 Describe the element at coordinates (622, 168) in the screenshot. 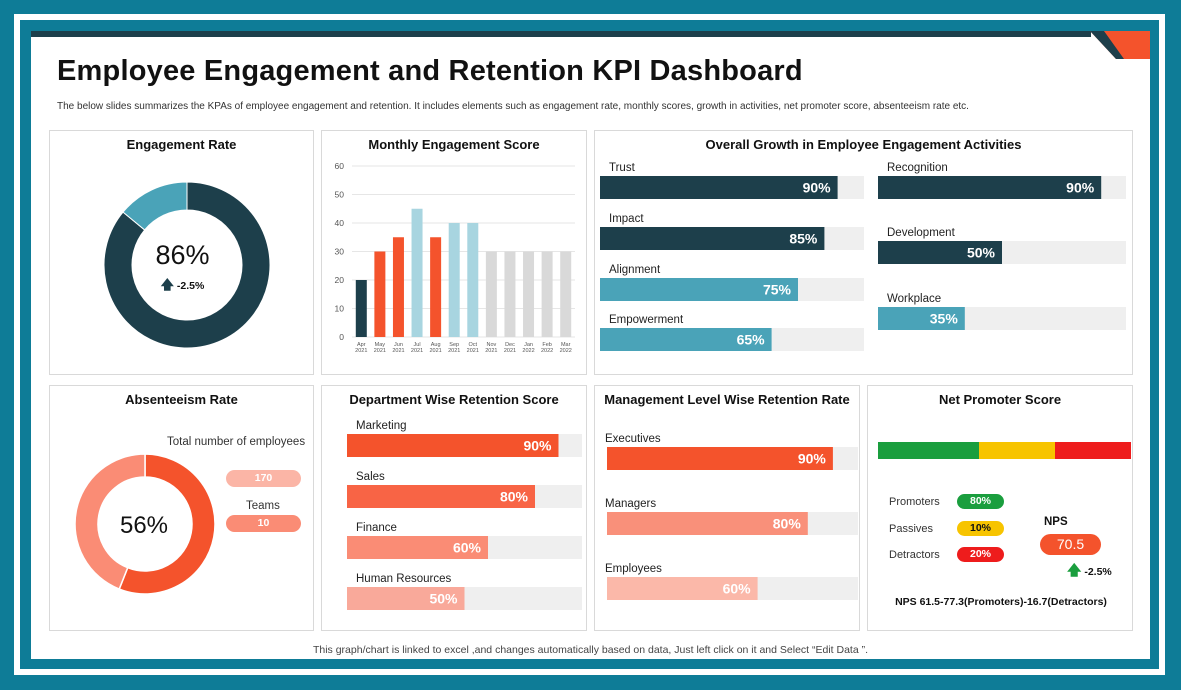

I see `bar-label-trust: Trust` at that location.